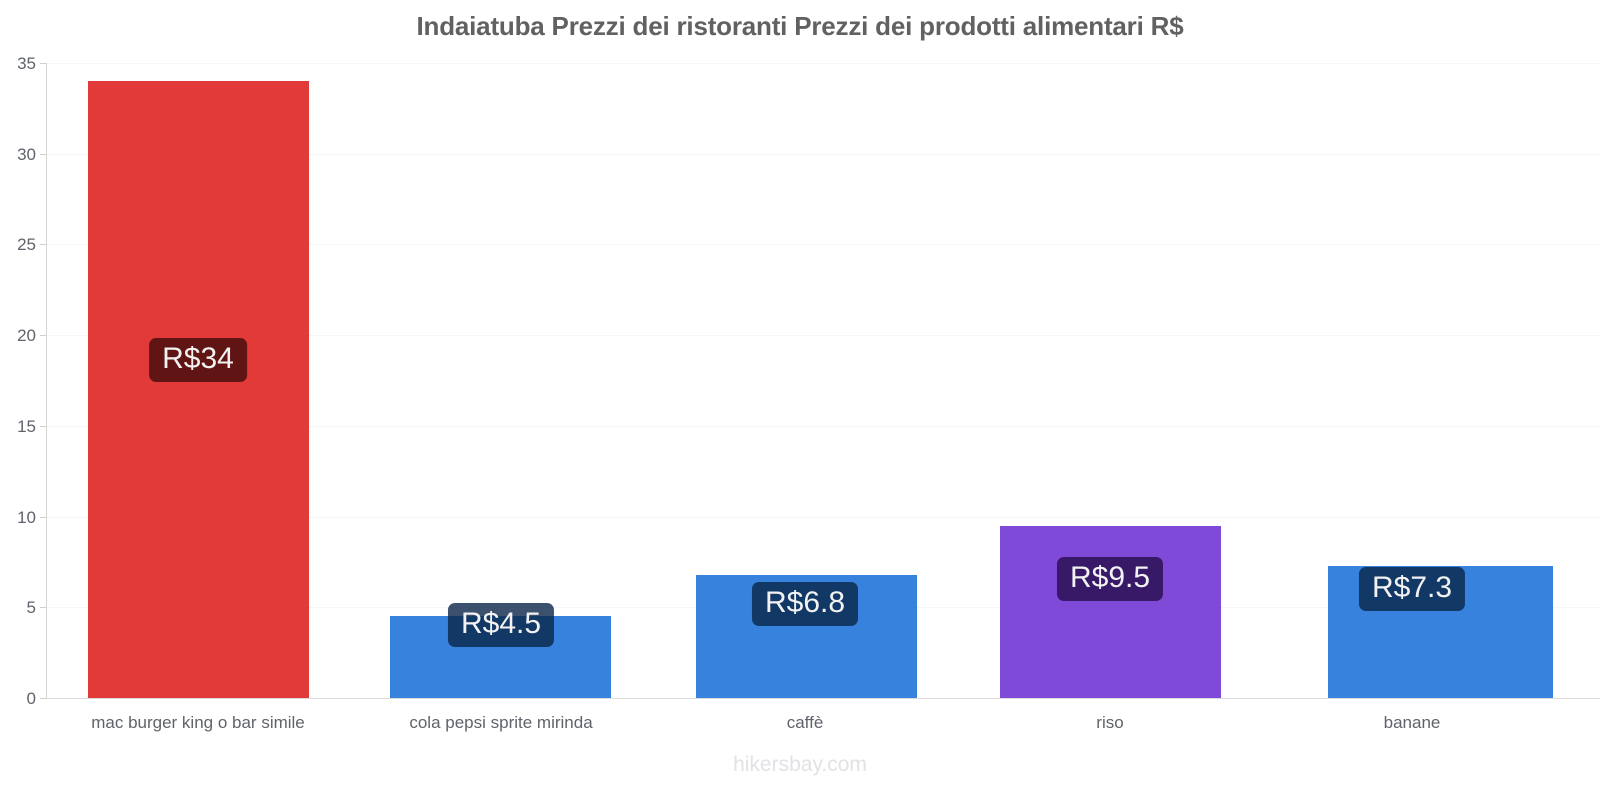 The width and height of the screenshot is (1600, 800). I want to click on y-tick-label-15: 15, so click(26, 426).